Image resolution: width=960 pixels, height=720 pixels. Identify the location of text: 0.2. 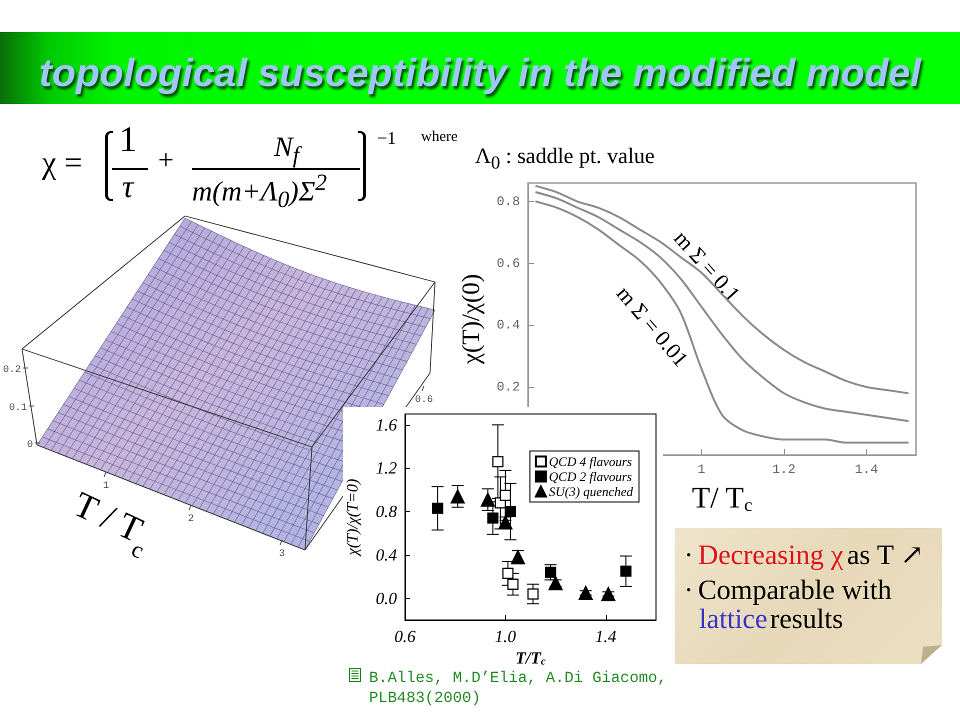
(11, 370).